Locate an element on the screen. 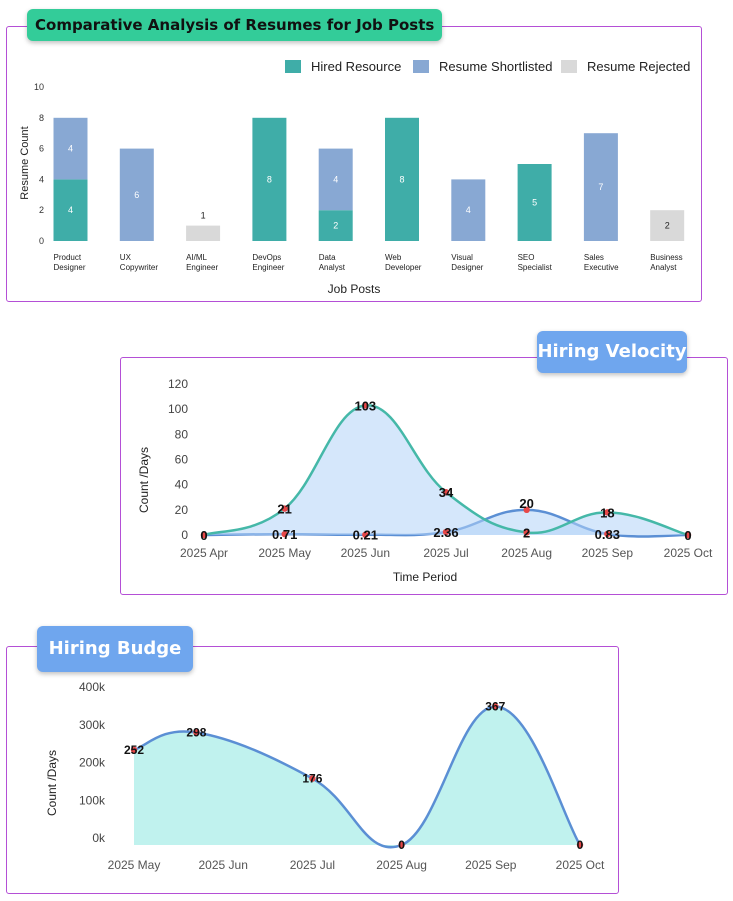 The height and width of the screenshot is (901, 733). data-label: 20 is located at coordinates (526, 503).